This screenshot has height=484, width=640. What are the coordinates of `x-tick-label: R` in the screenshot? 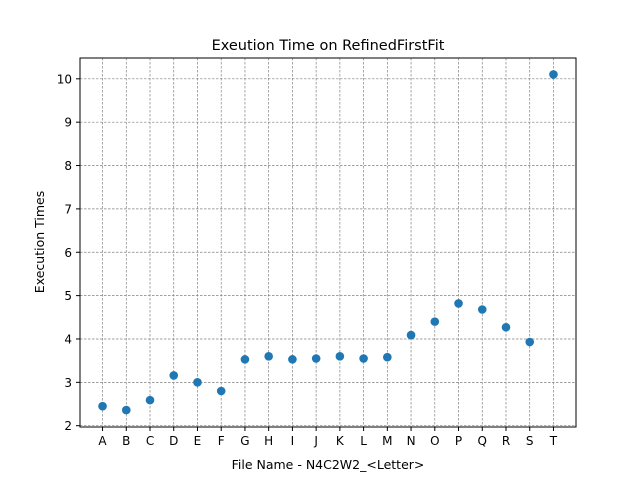 It's located at (506, 441).